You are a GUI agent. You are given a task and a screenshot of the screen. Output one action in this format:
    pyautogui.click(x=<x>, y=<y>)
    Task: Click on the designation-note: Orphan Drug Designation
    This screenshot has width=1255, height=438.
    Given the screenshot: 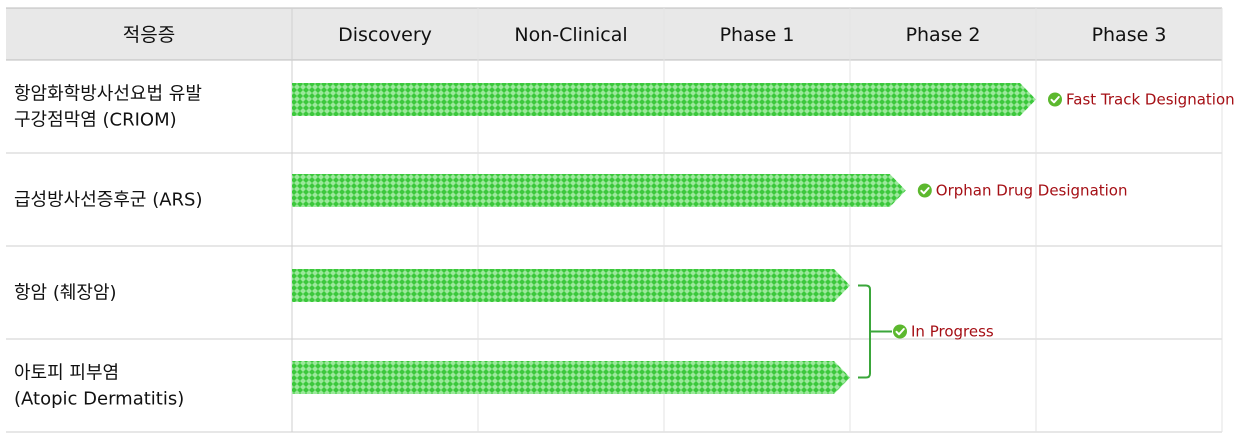 What is the action you would take?
    pyautogui.click(x=1032, y=191)
    